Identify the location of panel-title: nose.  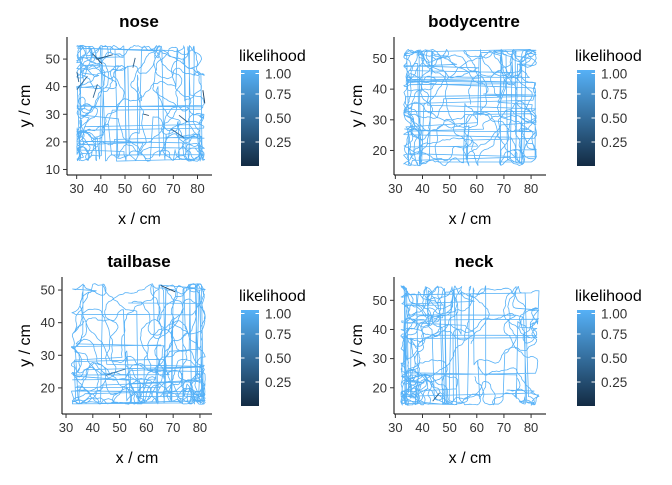
(139, 21).